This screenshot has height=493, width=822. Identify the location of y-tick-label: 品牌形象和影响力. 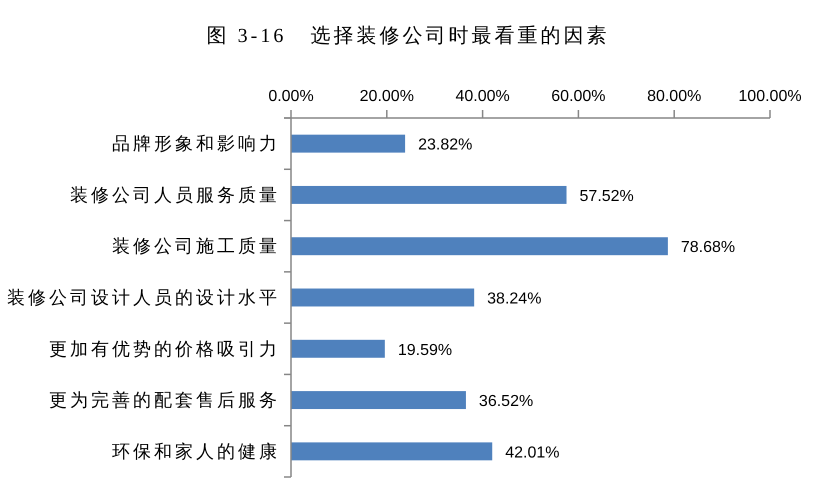
(196, 144).